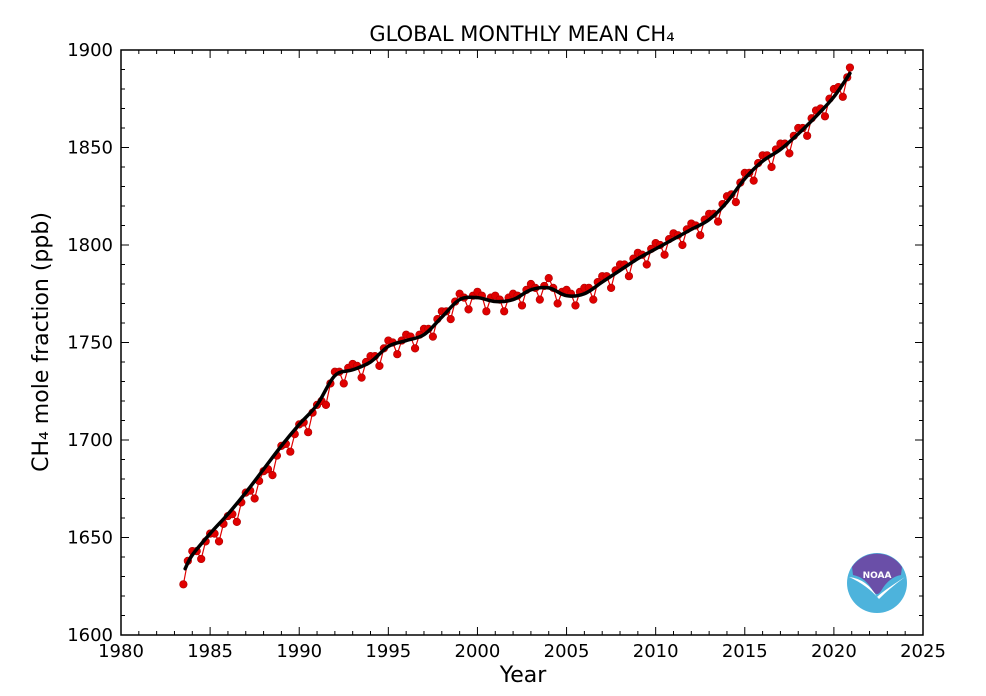 The height and width of the screenshot is (696, 986). I want to click on y-tick-label: 1900, so click(90, 50).